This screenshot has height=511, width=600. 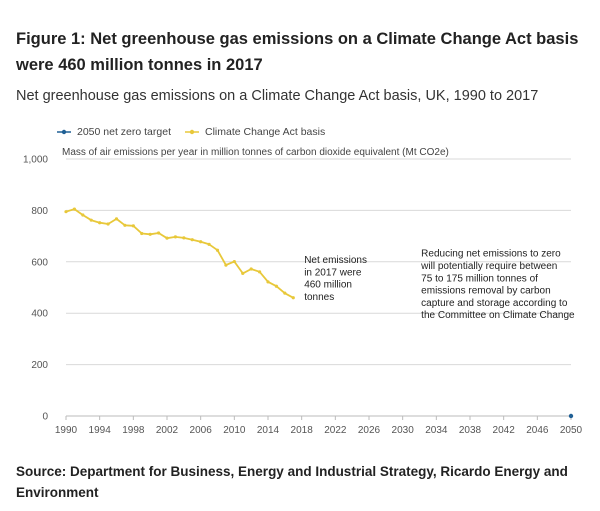 What do you see at coordinates (265, 132) in the screenshot?
I see `legend-label-emissions: Climate Change Act basis` at bounding box center [265, 132].